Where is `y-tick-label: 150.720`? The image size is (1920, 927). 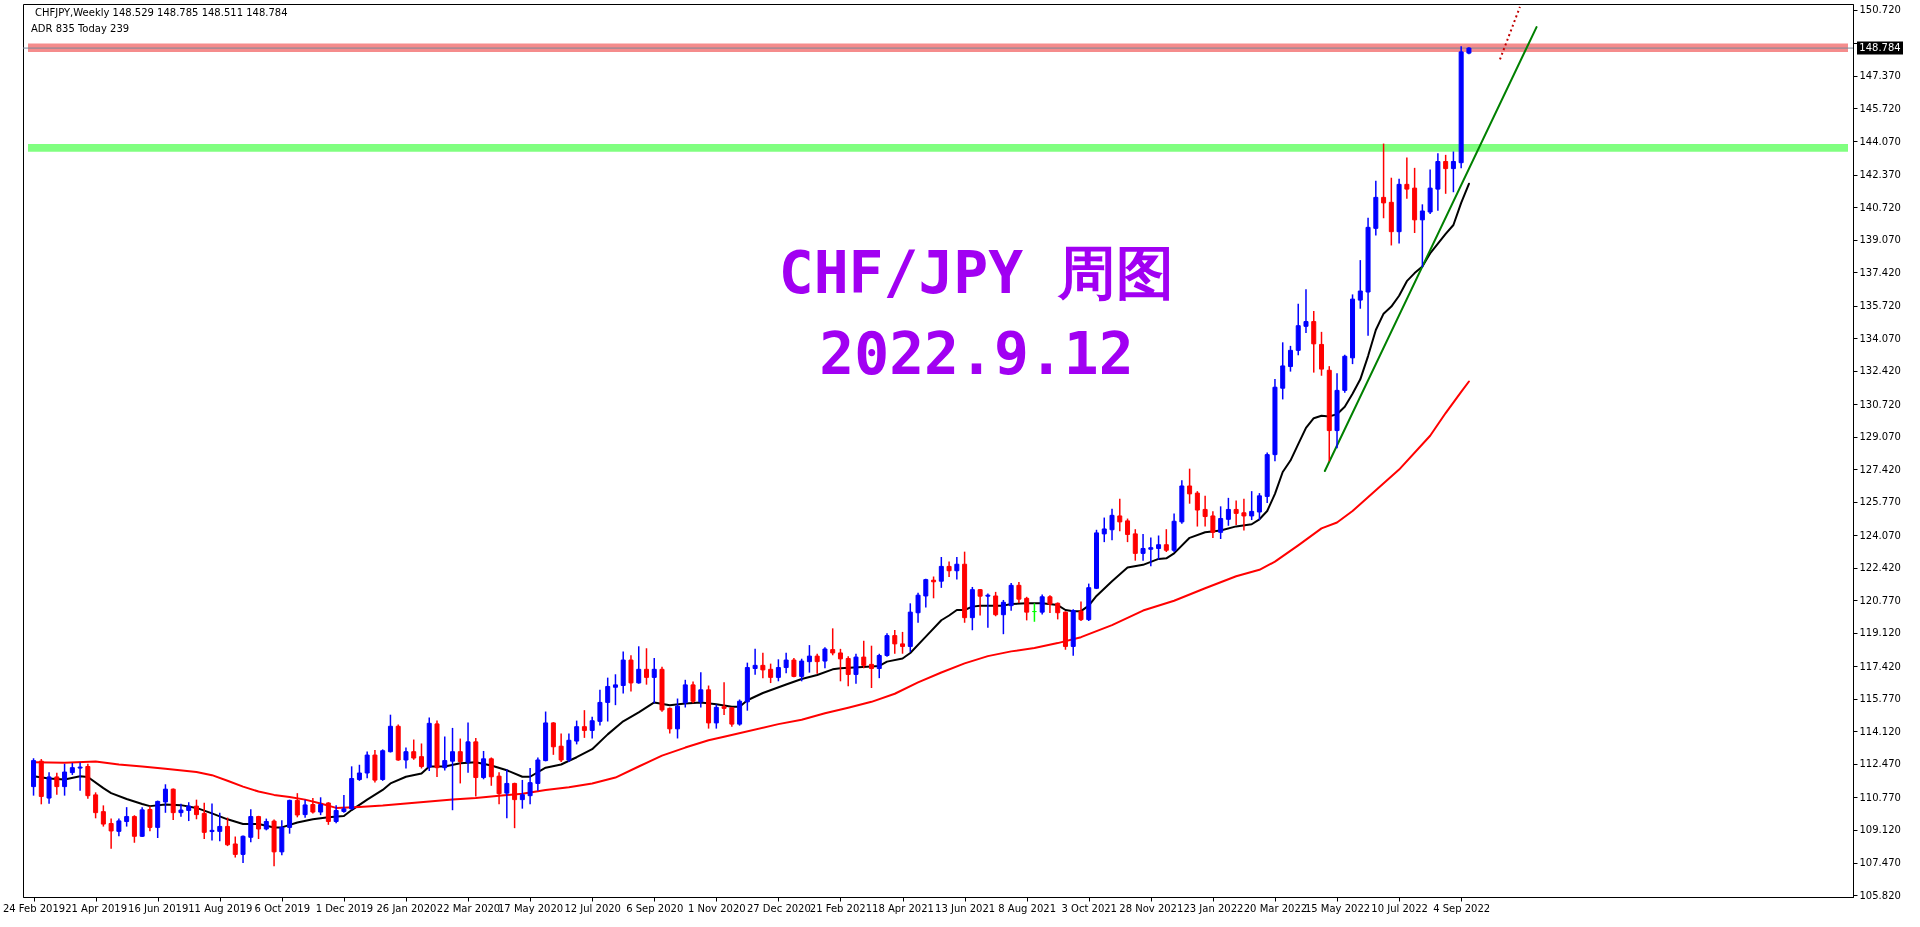 y-tick-label: 150.720 is located at coordinates (1880, 10).